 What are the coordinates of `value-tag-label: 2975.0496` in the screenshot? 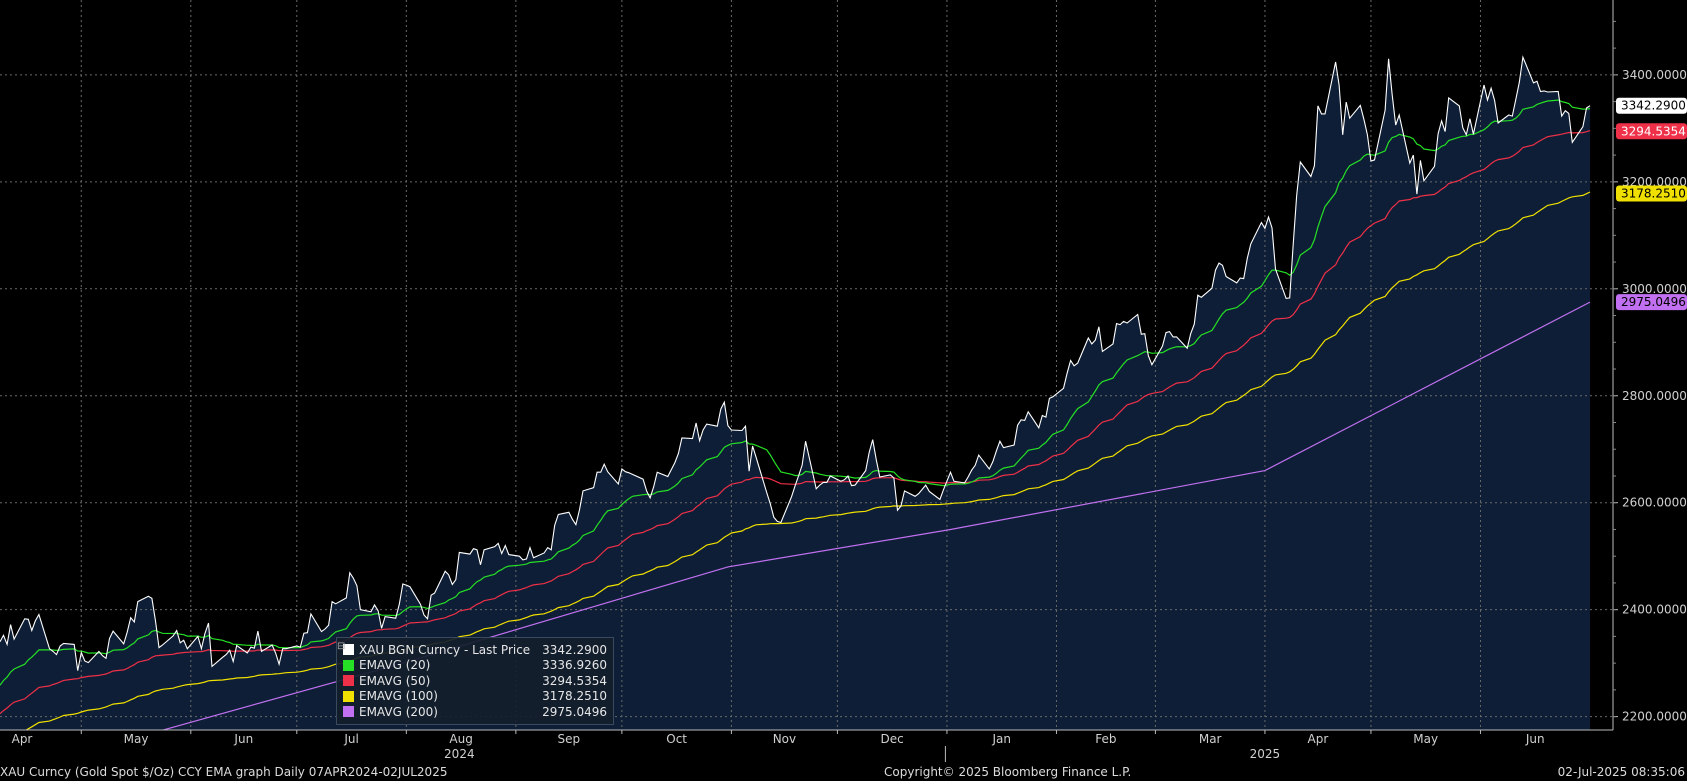 It's located at (1653, 302).